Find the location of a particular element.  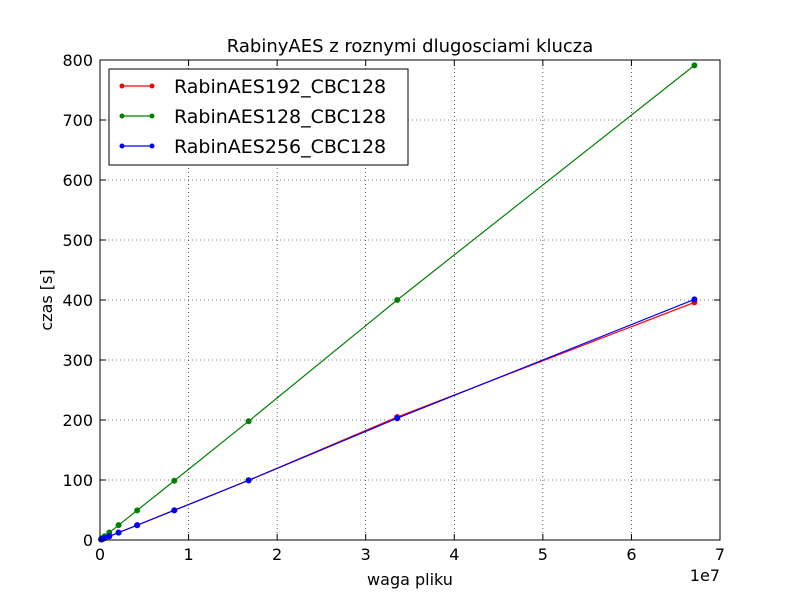

y-tick-label: 300 is located at coordinates (77, 360).